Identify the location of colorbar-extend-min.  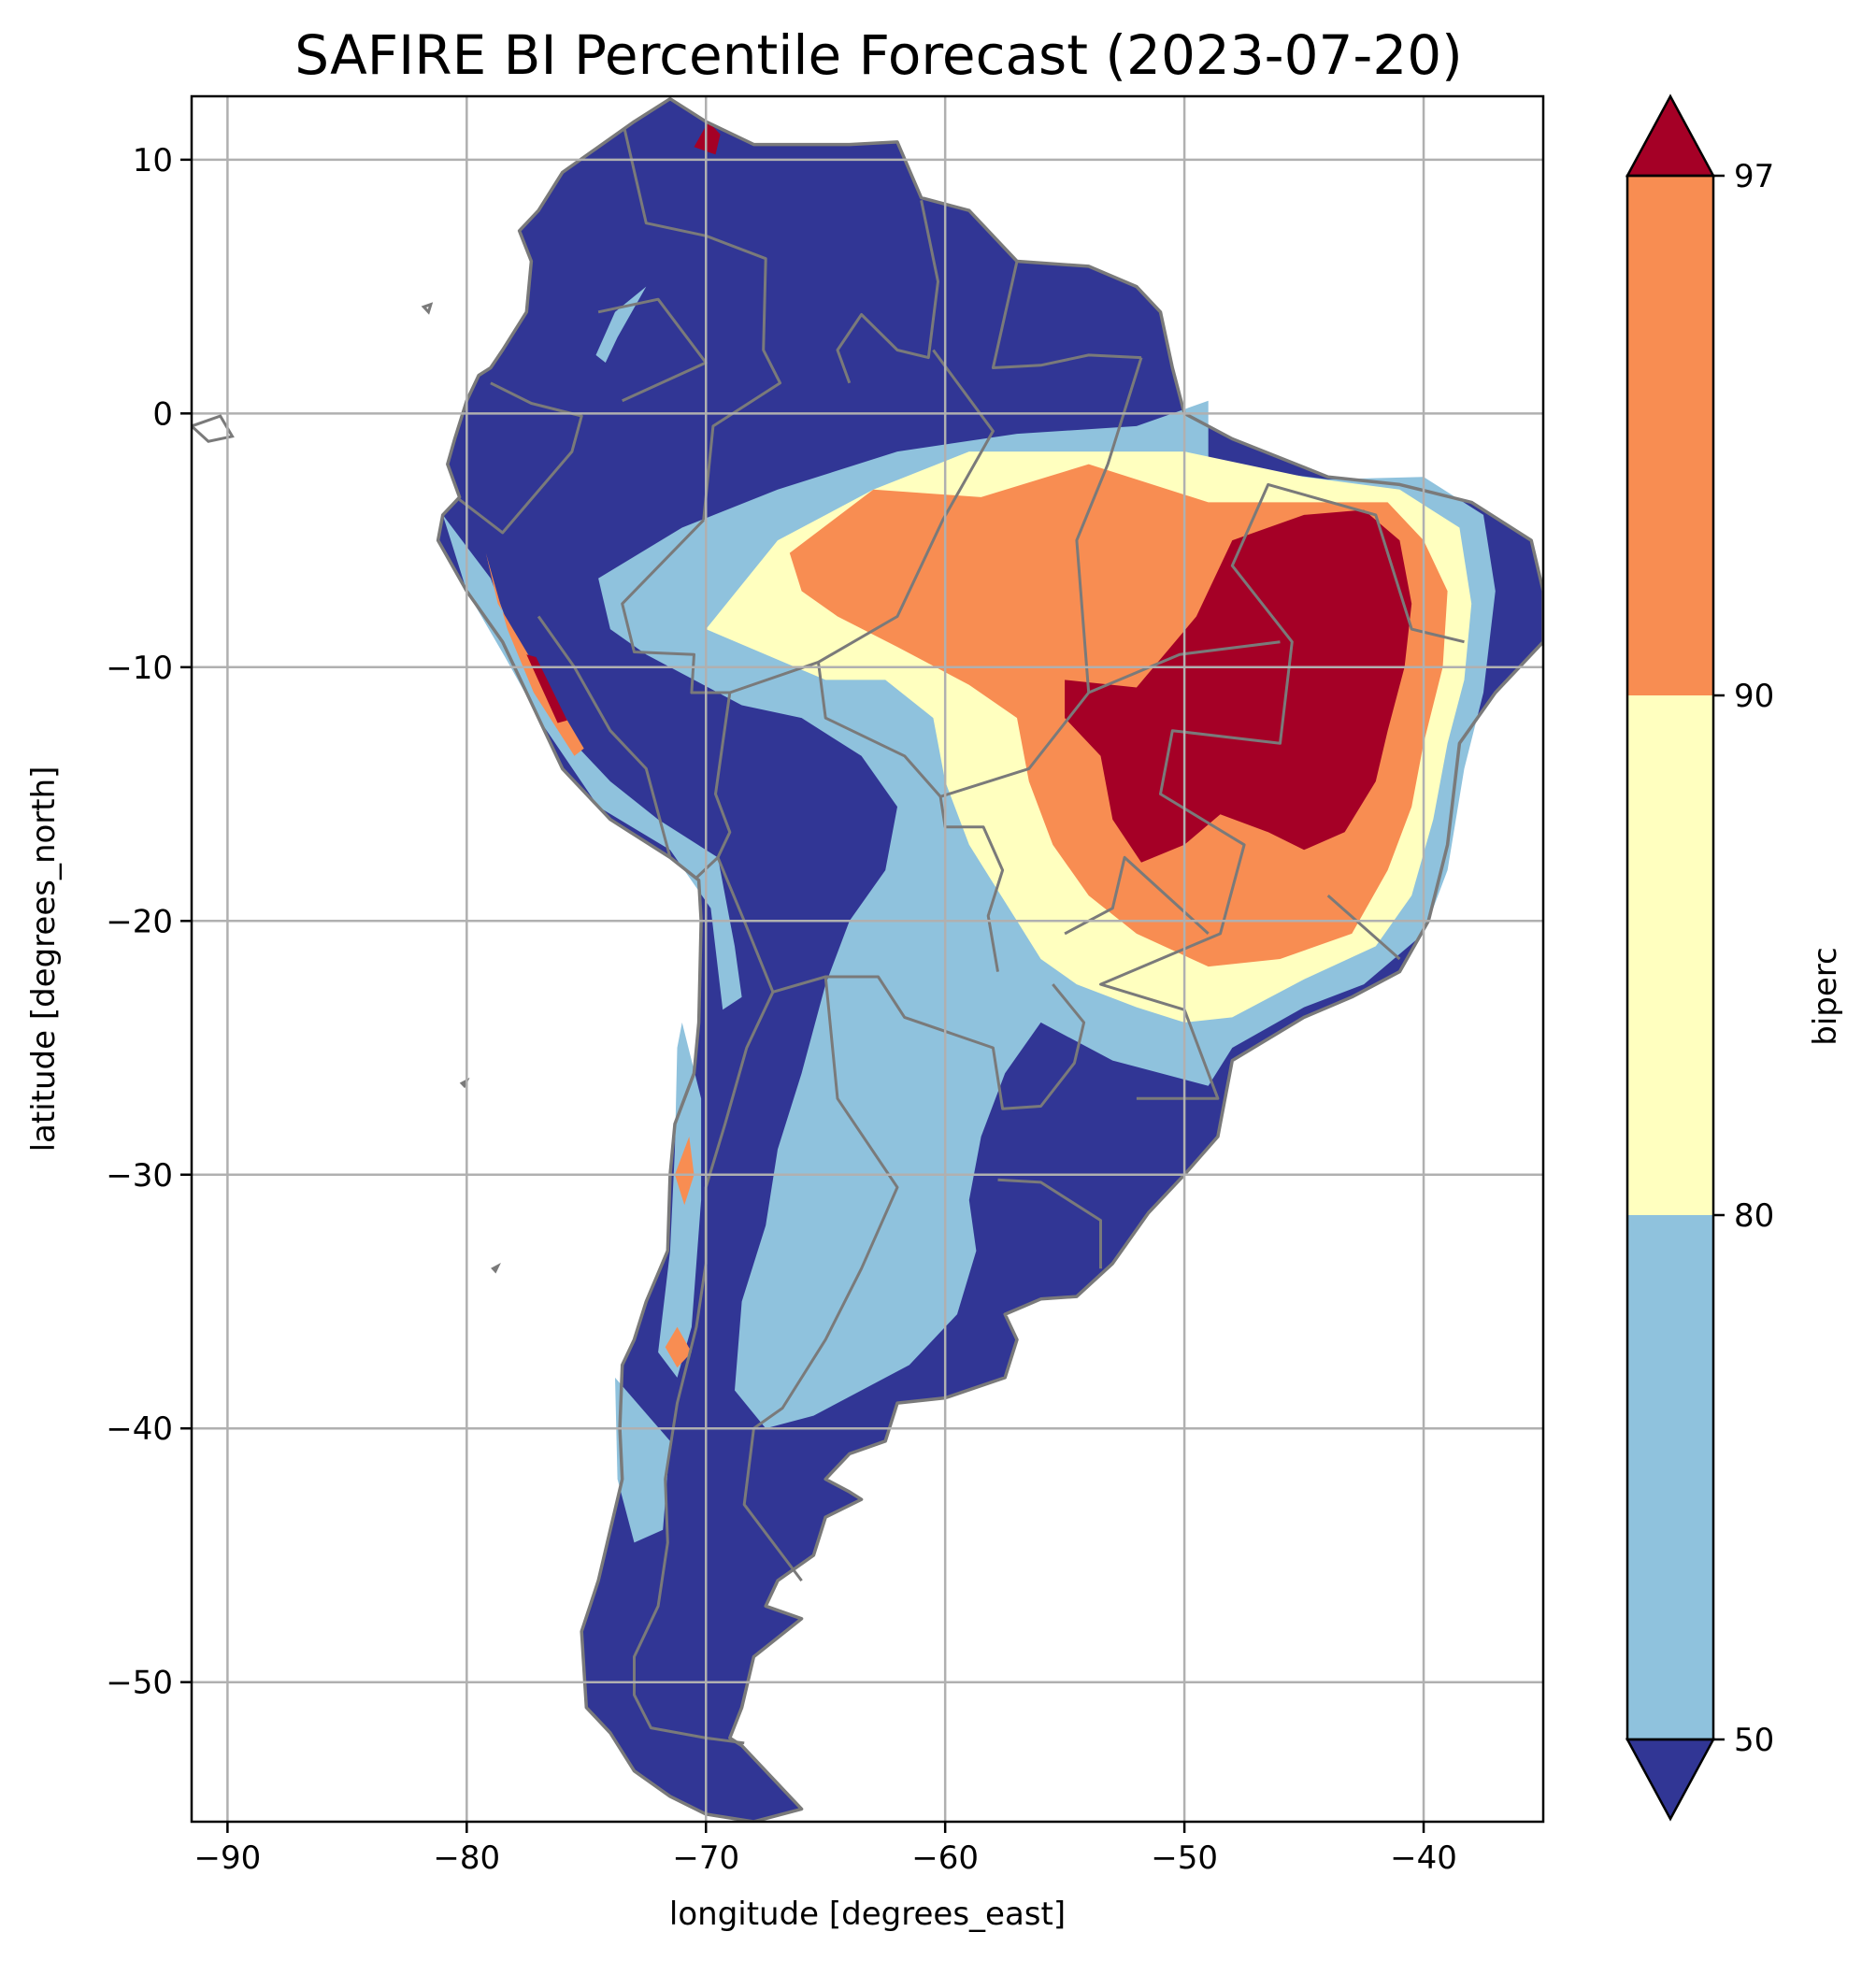
(1670, 1780).